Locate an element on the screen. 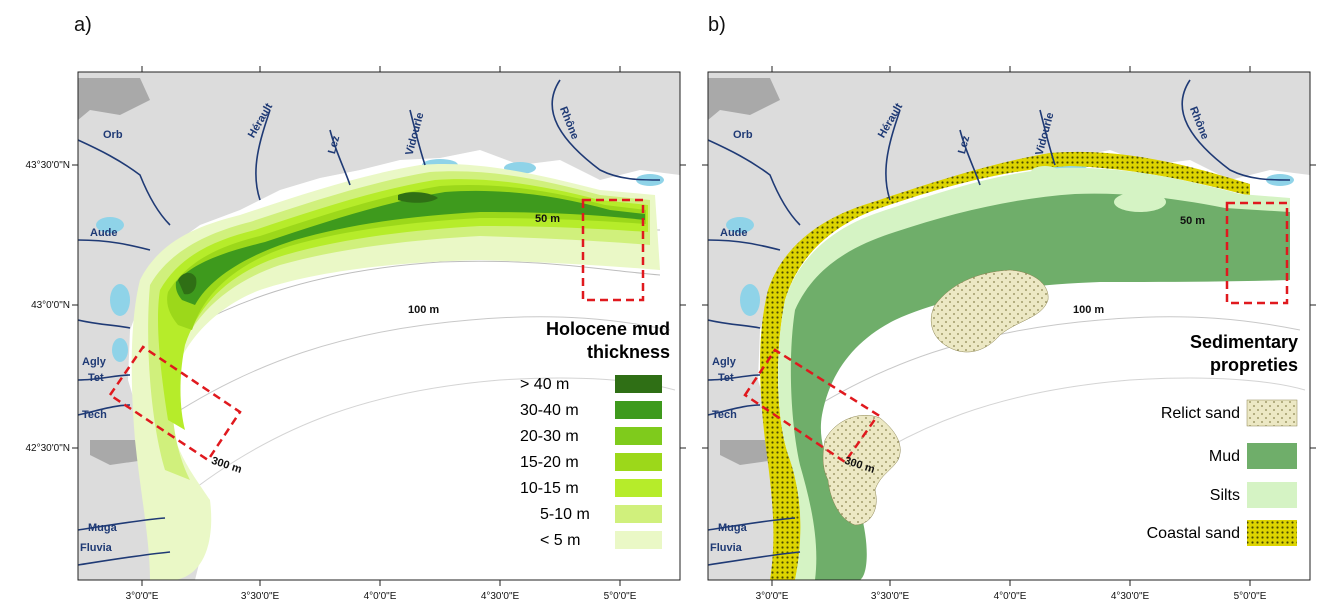 The width and height of the screenshot is (1336, 607). panel-a-letter: a) is located at coordinates (83, 25).